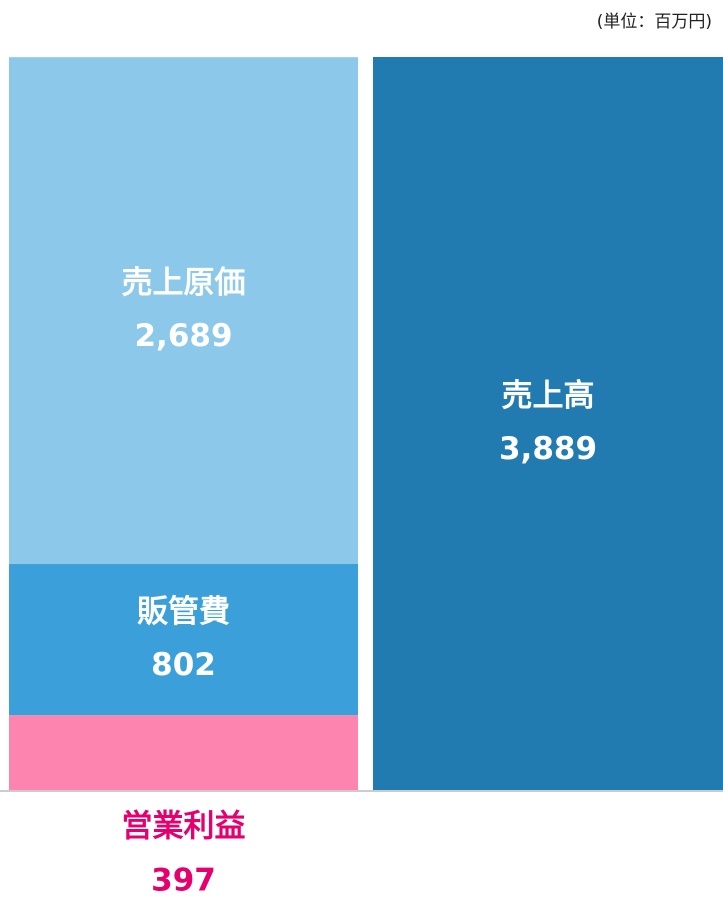 The image size is (723, 898). I want to click on unit-note: (単位：百万円), so click(654, 22).